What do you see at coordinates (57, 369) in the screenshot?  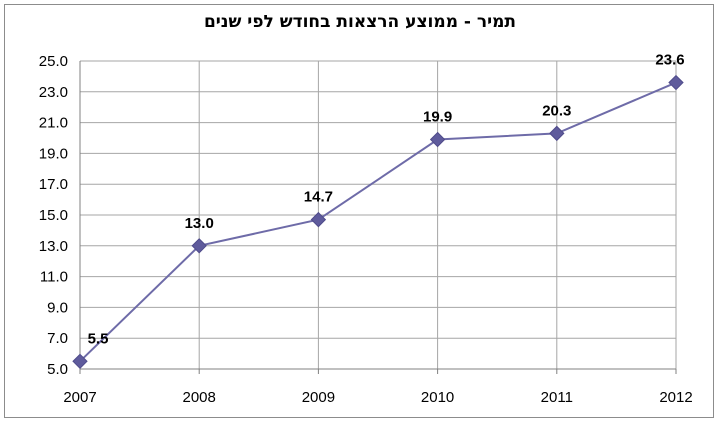 I see `y-tick-label: 5.0` at bounding box center [57, 369].